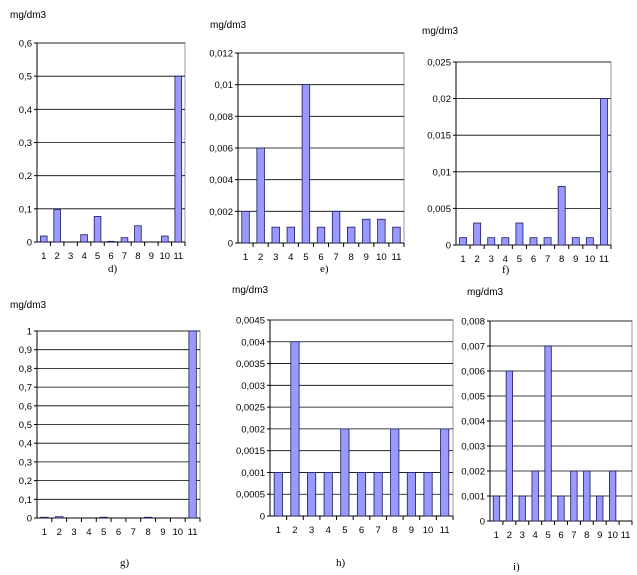 Image resolution: width=637 pixels, height=575 pixels. Describe the element at coordinates (253, 342) in the screenshot. I see `y-tick-label: 0,004` at that location.